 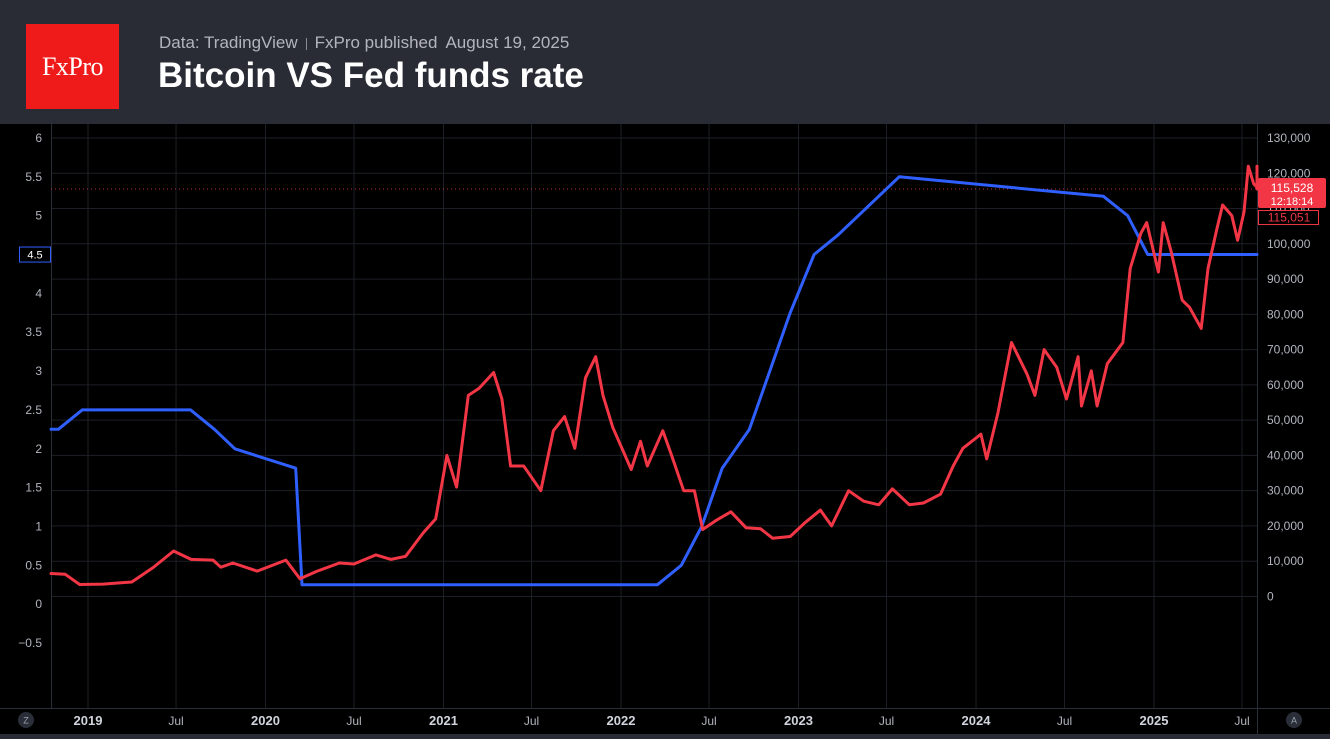 What do you see at coordinates (38, 371) in the screenshot?
I see `left-tick-label: 3` at bounding box center [38, 371].